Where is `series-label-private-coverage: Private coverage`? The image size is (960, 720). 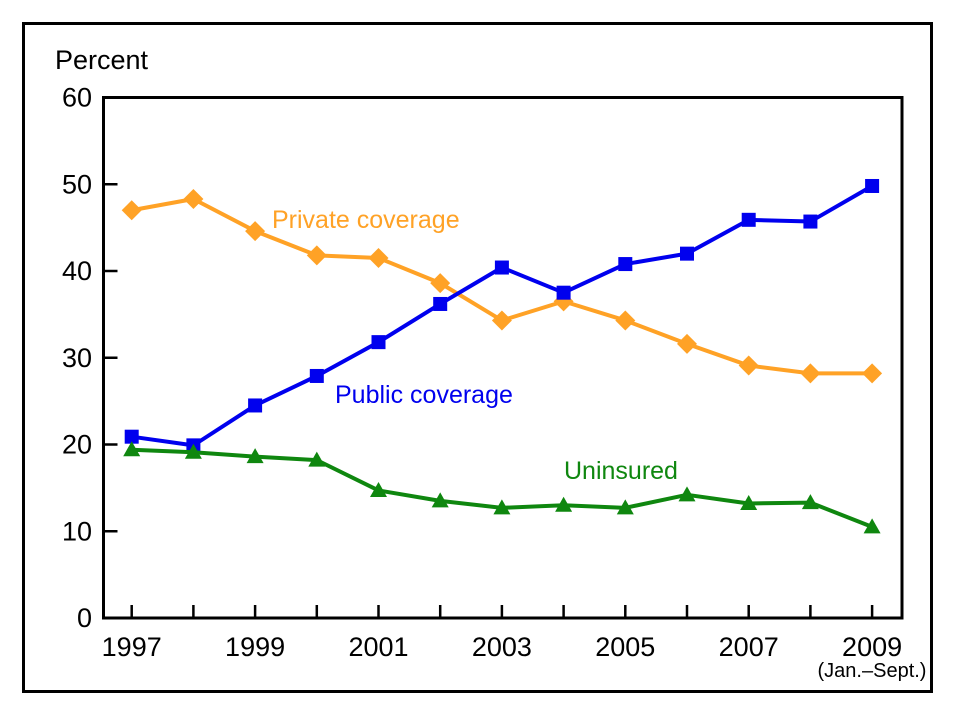 series-label-private-coverage: Private coverage is located at coordinates (366, 220).